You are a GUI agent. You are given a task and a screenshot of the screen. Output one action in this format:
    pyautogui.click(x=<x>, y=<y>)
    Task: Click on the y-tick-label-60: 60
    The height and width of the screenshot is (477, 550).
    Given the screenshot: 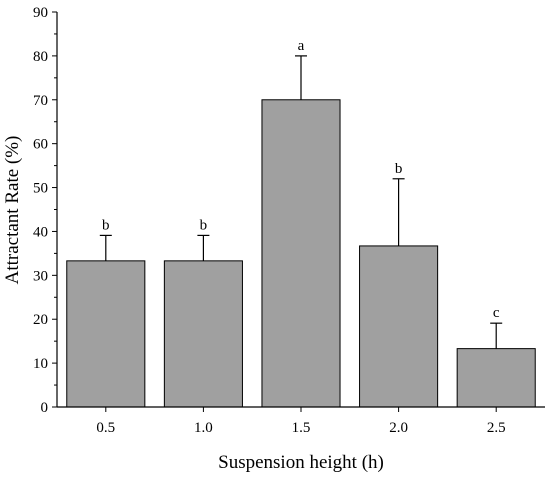 What is the action you would take?
    pyautogui.click(x=40, y=145)
    